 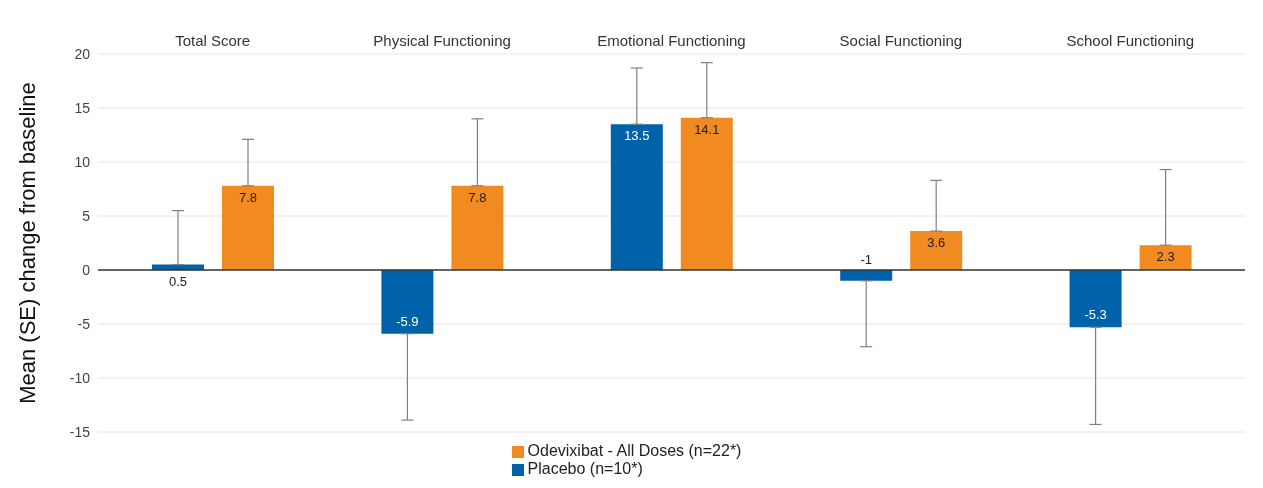 What do you see at coordinates (936, 243) in the screenshot?
I see `data-label: 3.6` at bounding box center [936, 243].